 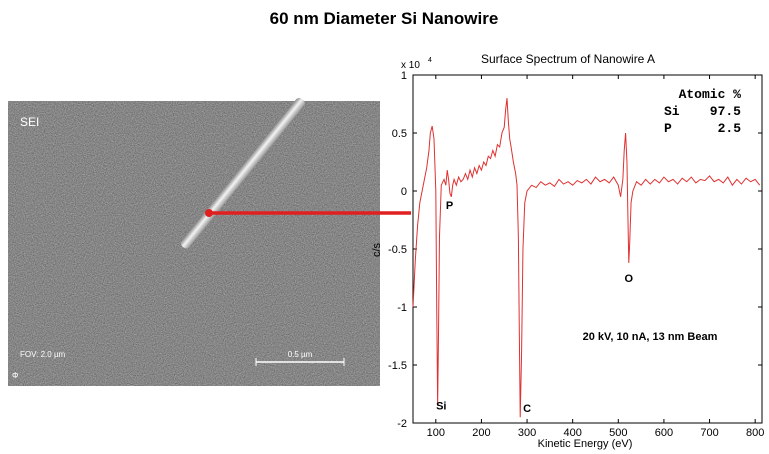 What do you see at coordinates (730, 128) in the screenshot?
I see `element-percent: 2.5` at bounding box center [730, 128].